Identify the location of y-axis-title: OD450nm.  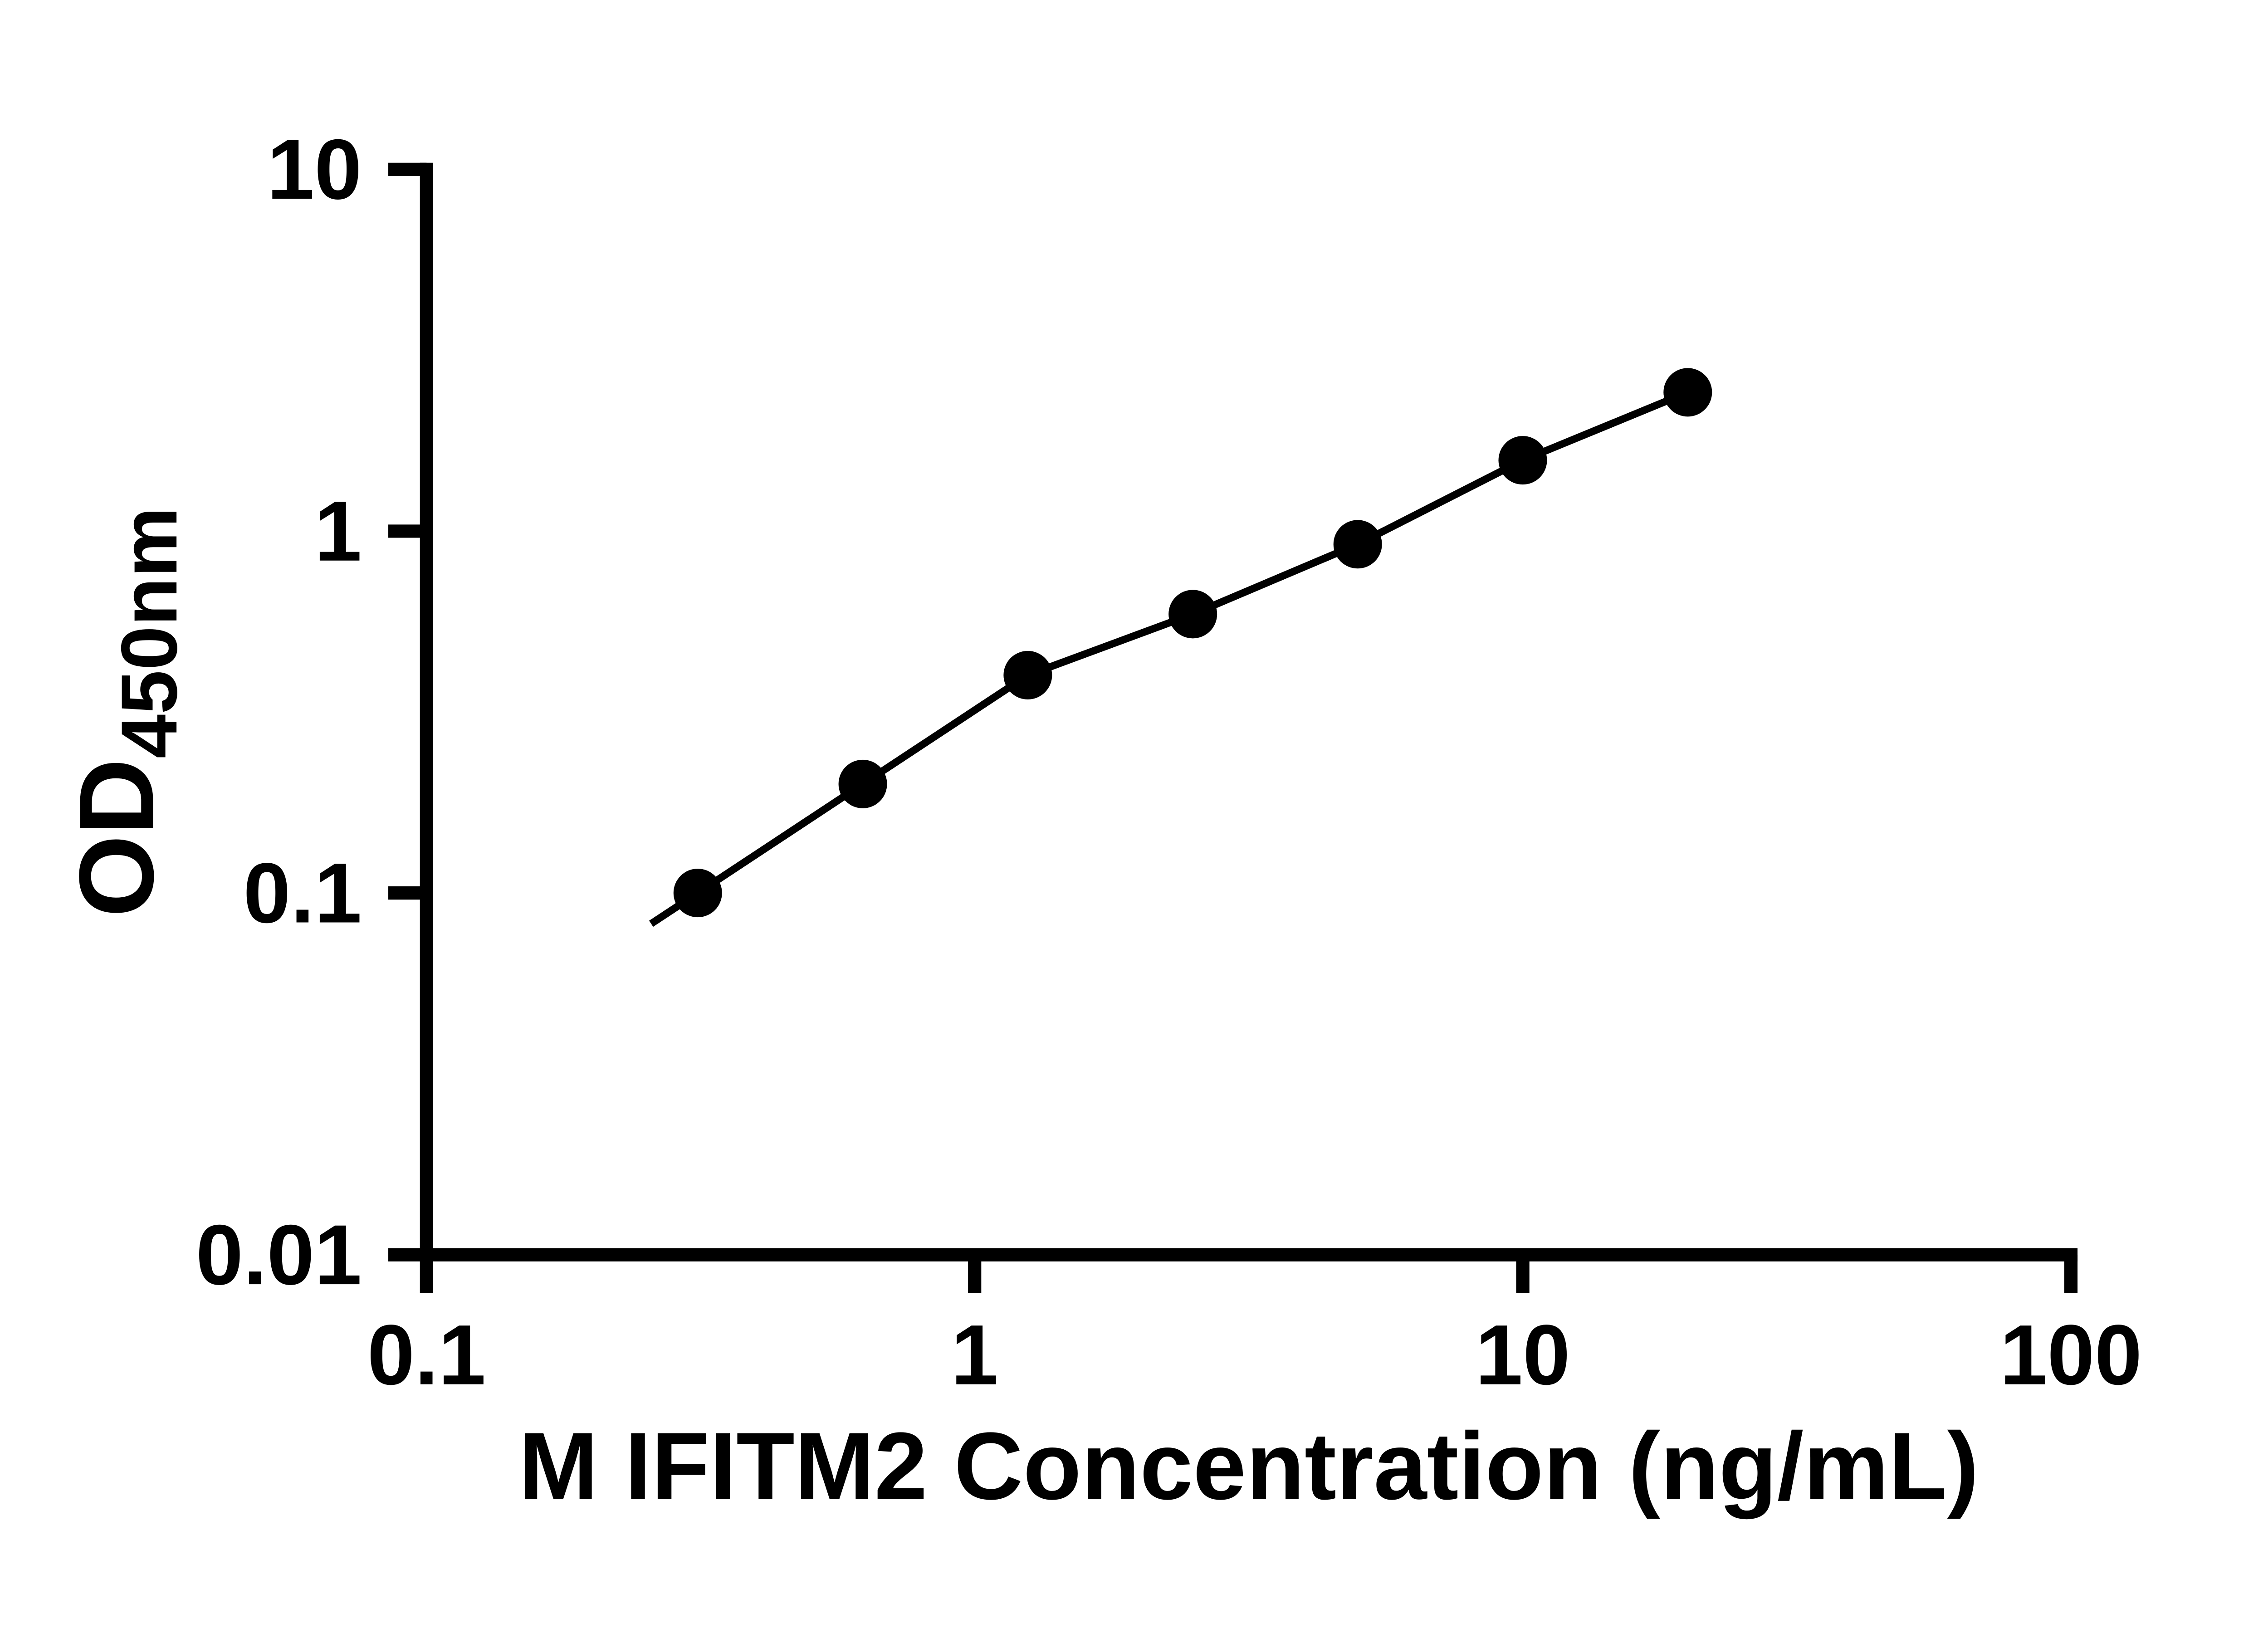
(126, 712).